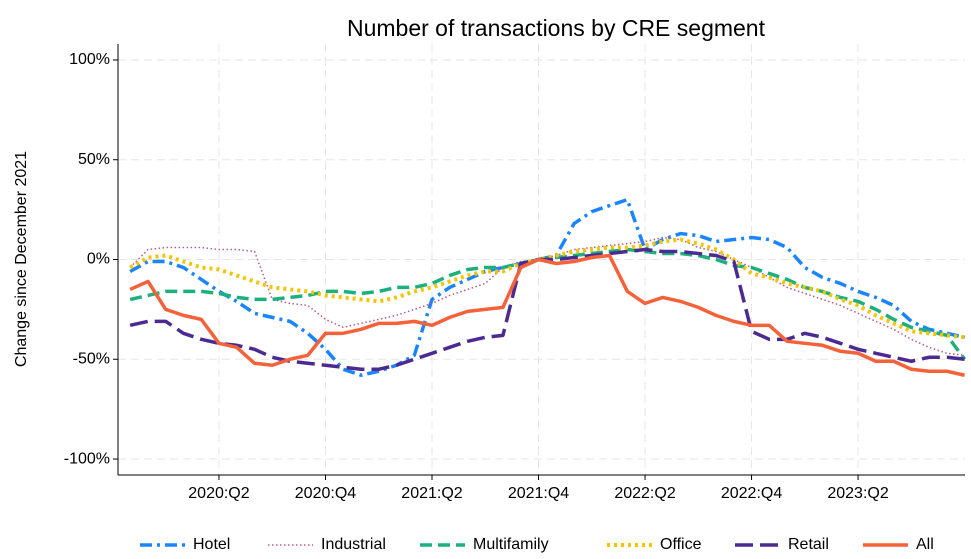  What do you see at coordinates (556, 28) in the screenshot?
I see `chart-title: Number of transactions by CRE segment` at bounding box center [556, 28].